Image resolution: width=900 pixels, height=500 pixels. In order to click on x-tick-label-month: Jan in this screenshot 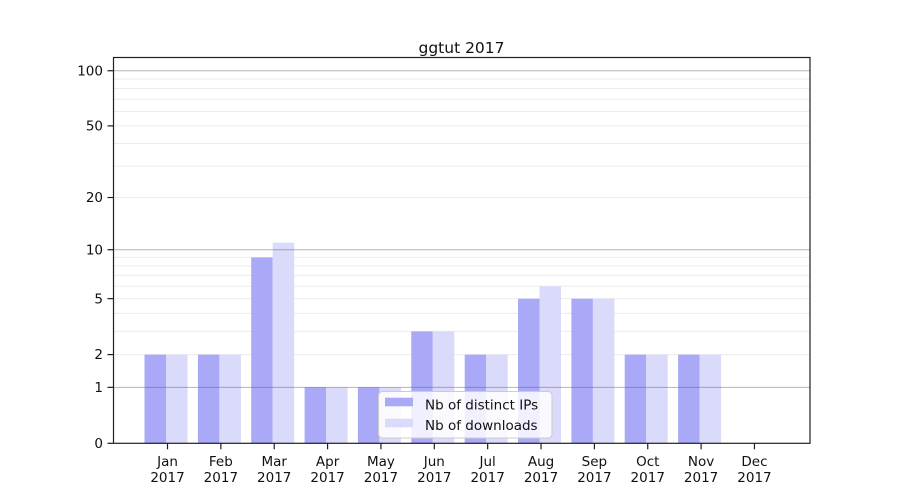, I will do `click(167, 462)`.